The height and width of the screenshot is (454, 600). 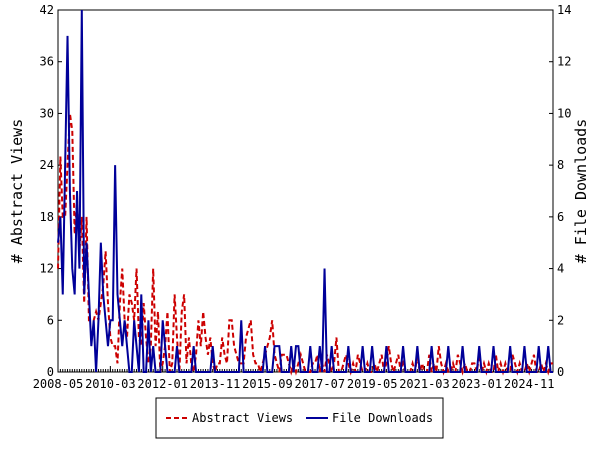 What do you see at coordinates (50, 320) in the screenshot?
I see `y-tick-label: 6` at bounding box center [50, 320].